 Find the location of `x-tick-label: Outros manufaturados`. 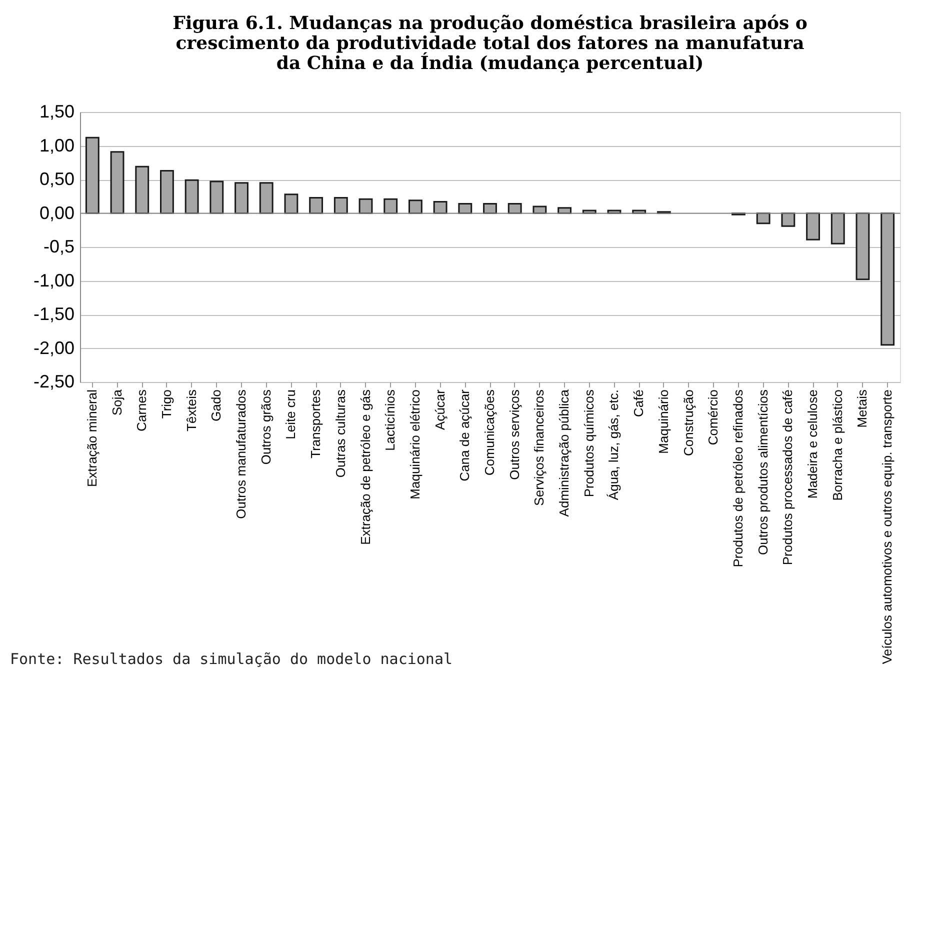

x-tick-label: Outros manufaturados is located at coordinates (241, 454).